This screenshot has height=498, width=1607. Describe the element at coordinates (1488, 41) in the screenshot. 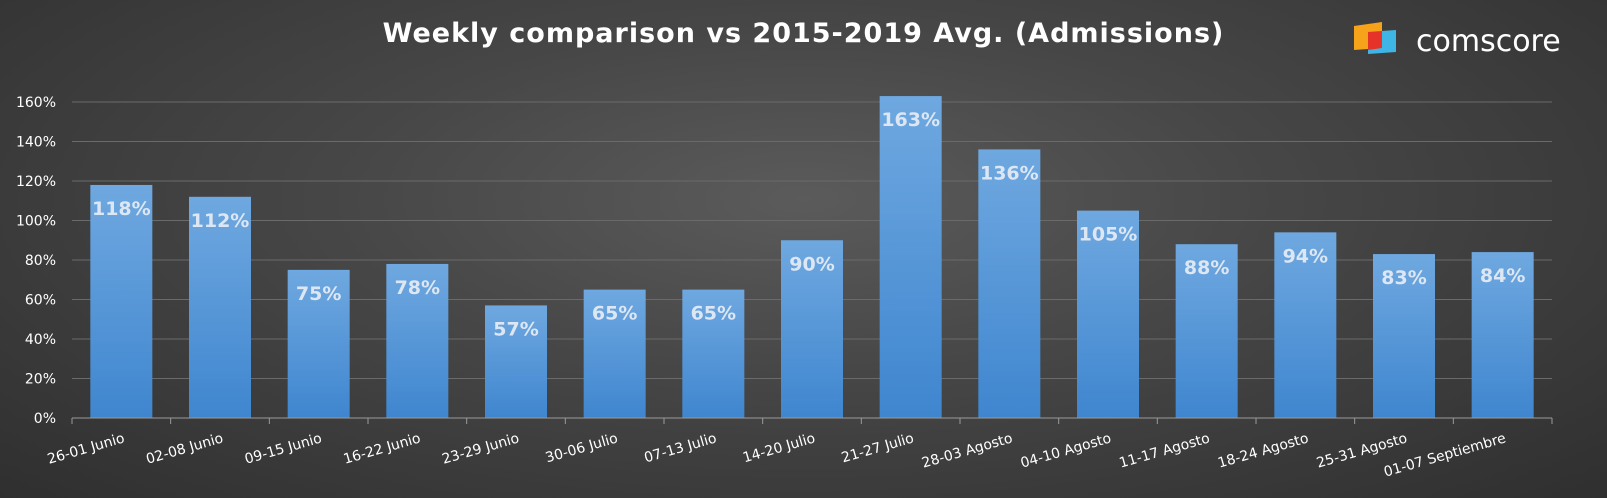

I see `brand-name: comscore` at that location.